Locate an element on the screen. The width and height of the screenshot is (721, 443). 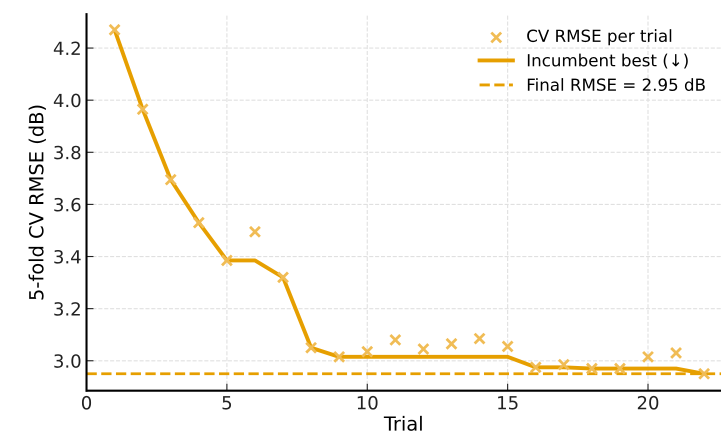
x-tick-label: 5 is located at coordinates (227, 403).